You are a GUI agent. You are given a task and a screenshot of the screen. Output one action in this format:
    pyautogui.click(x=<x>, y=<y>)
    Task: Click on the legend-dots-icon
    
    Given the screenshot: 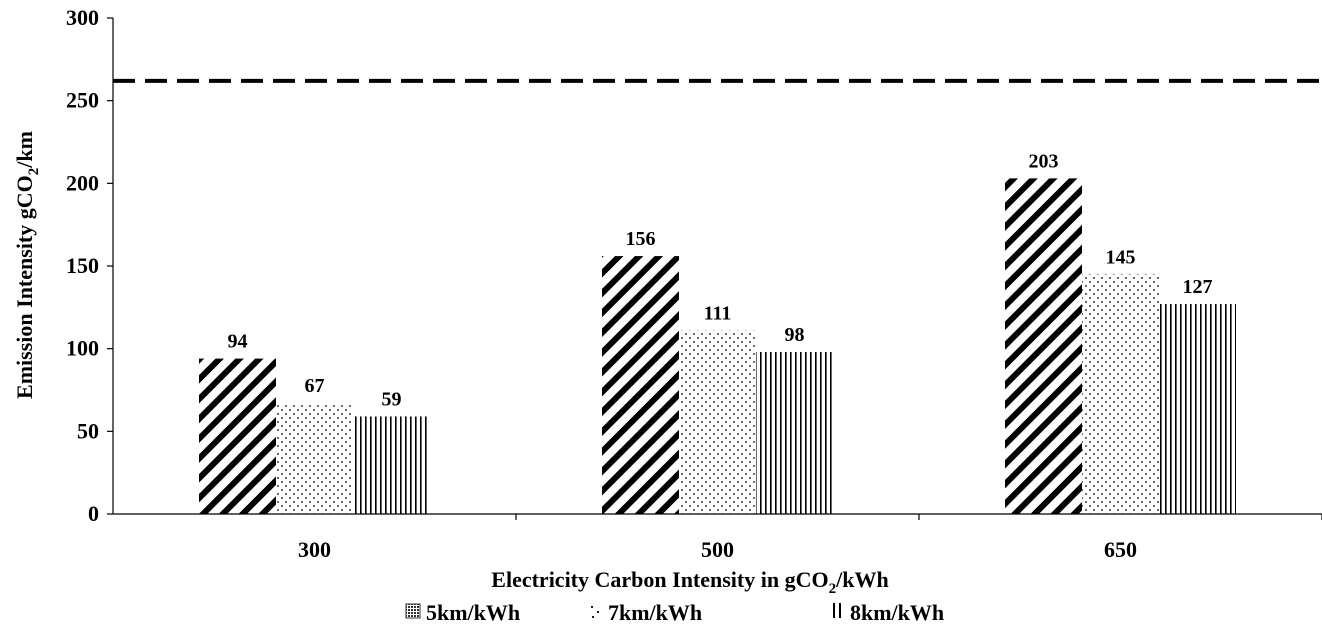 What is the action you would take?
    pyautogui.click(x=595, y=612)
    